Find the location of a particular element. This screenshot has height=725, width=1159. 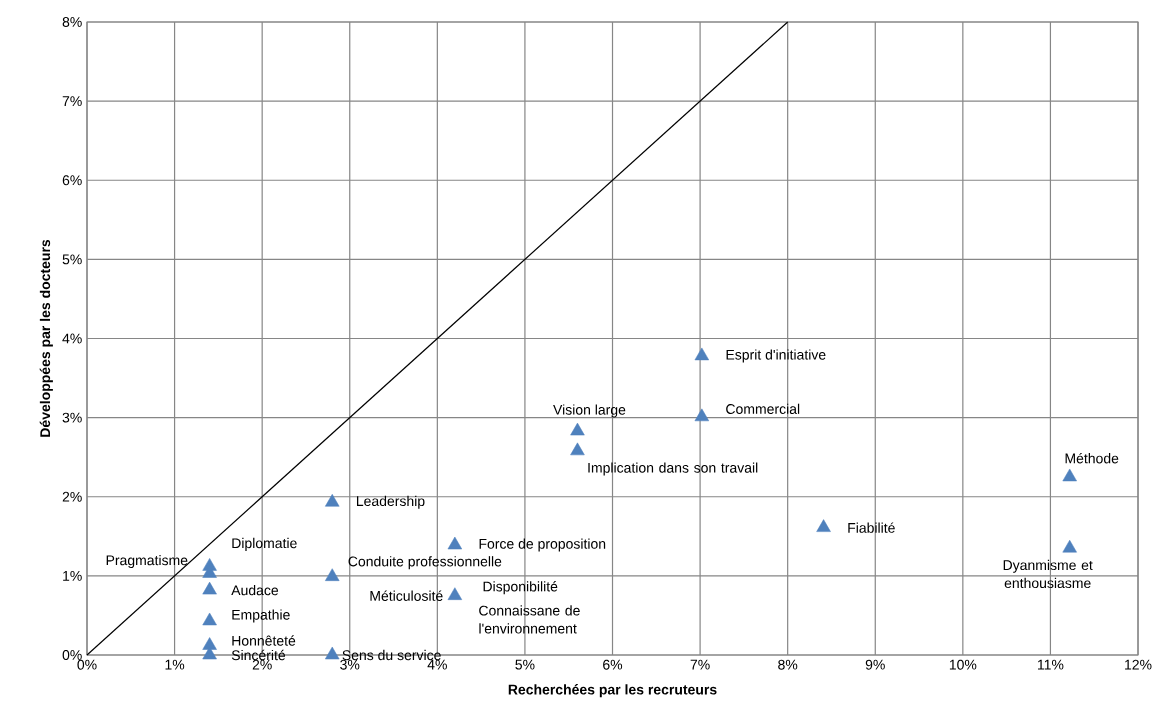

annotation: Diplomatie is located at coordinates (264, 544).